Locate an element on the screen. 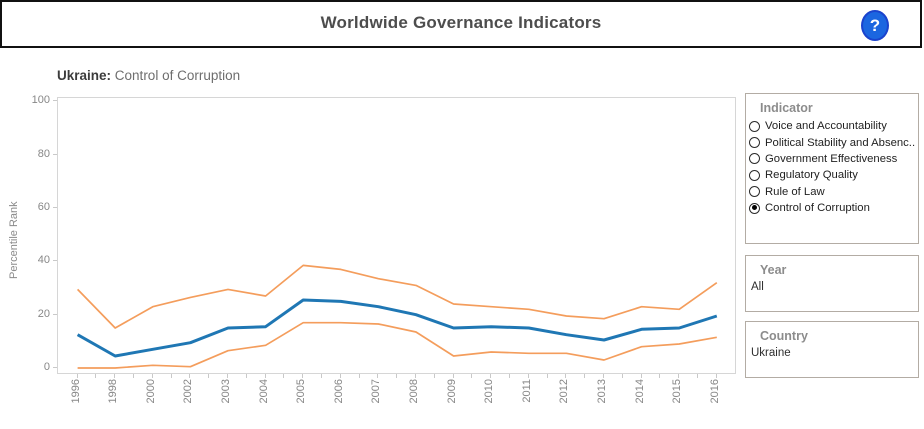 This screenshot has height=429, width=924. radio-label: Political Stability and Absenc.. is located at coordinates (840, 142).